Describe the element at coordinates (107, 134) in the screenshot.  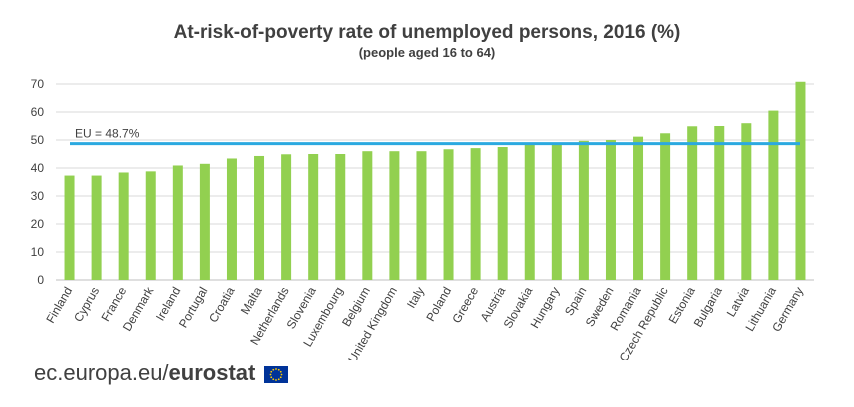
I see `eu-average-label: EU = 48.7%` at that location.